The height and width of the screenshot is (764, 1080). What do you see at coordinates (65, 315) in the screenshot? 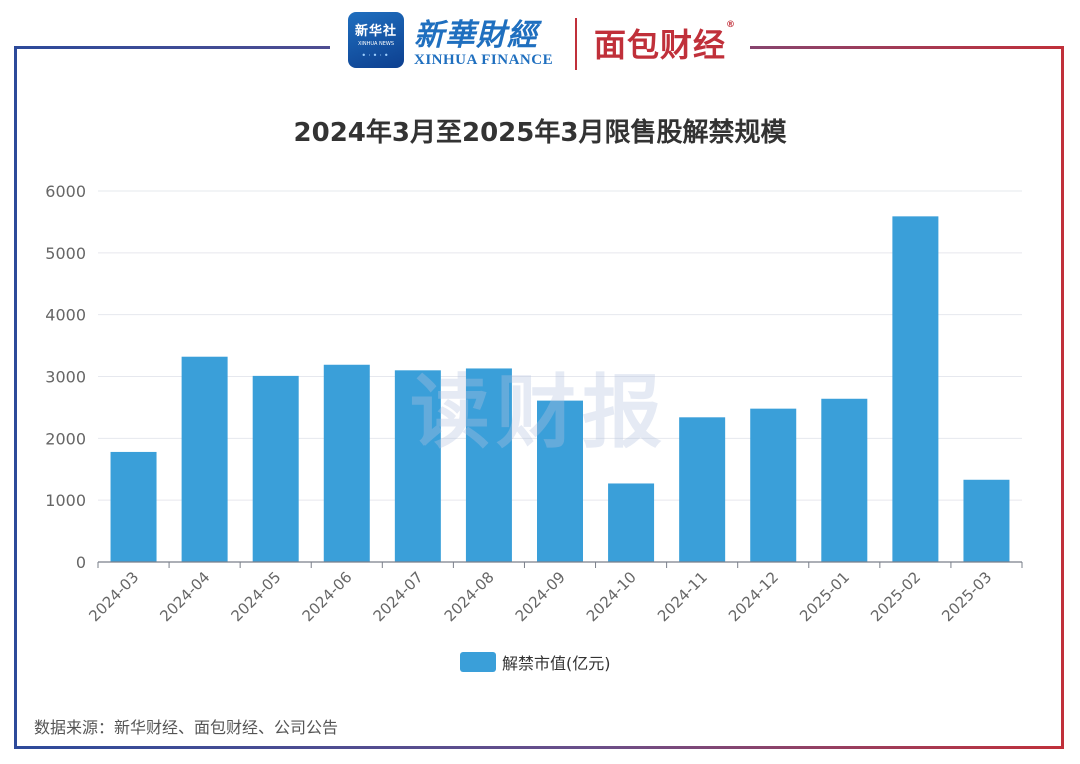
I see `y-tick-label: 4000` at bounding box center [65, 315].